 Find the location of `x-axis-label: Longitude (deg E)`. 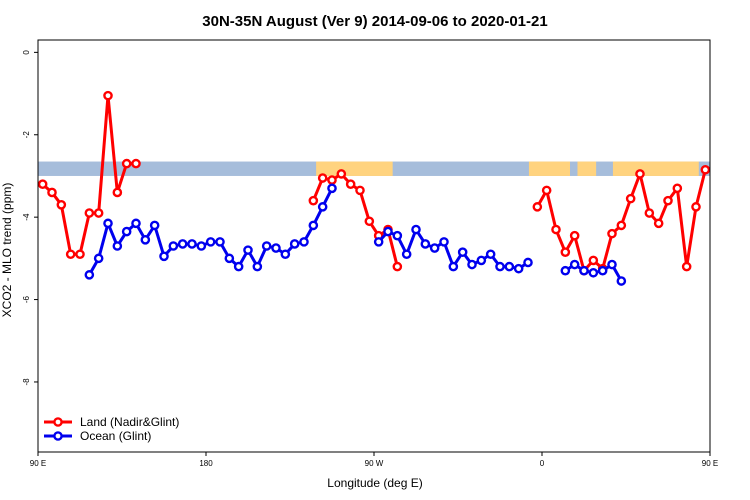

x-axis-label: Longitude (deg E) is located at coordinates (374, 483).